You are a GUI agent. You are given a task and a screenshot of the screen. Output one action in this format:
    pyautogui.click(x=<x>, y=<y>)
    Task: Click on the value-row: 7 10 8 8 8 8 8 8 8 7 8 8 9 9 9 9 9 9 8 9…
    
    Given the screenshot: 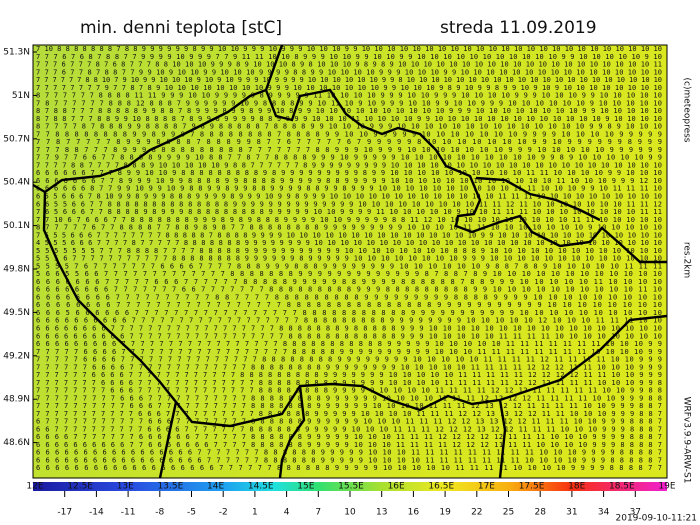 What is the action you would take?
    pyautogui.click(x=349, y=49)
    